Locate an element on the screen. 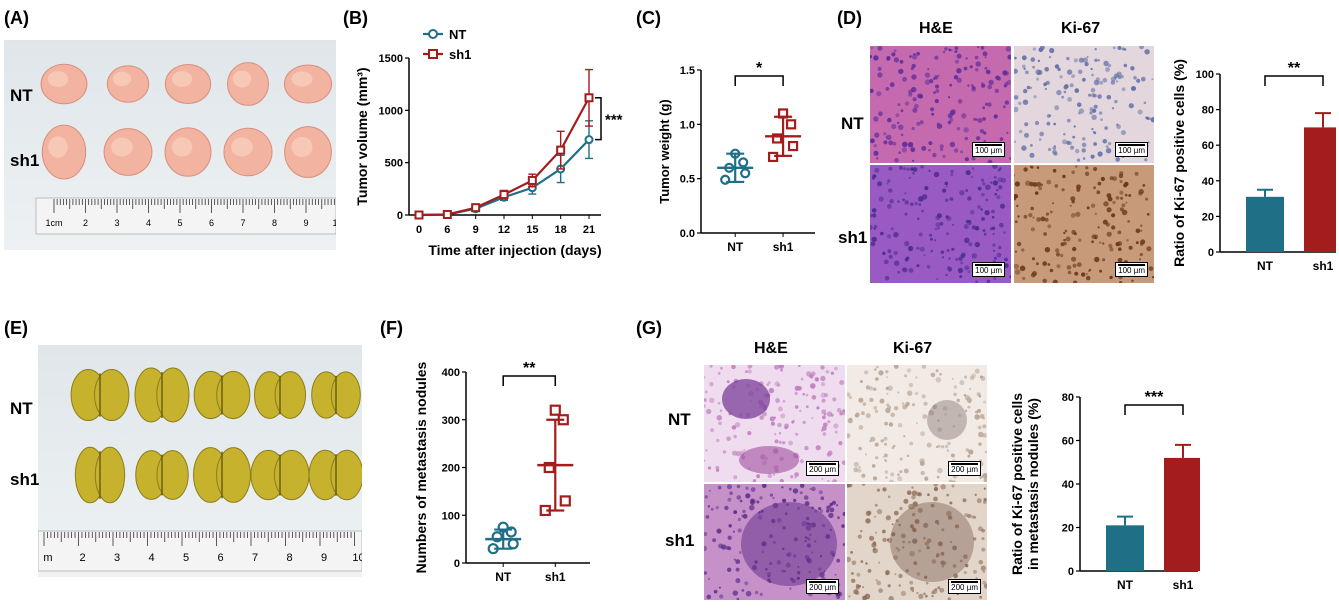  chart-f-x-tick-label: NT is located at coordinates (503, 577).